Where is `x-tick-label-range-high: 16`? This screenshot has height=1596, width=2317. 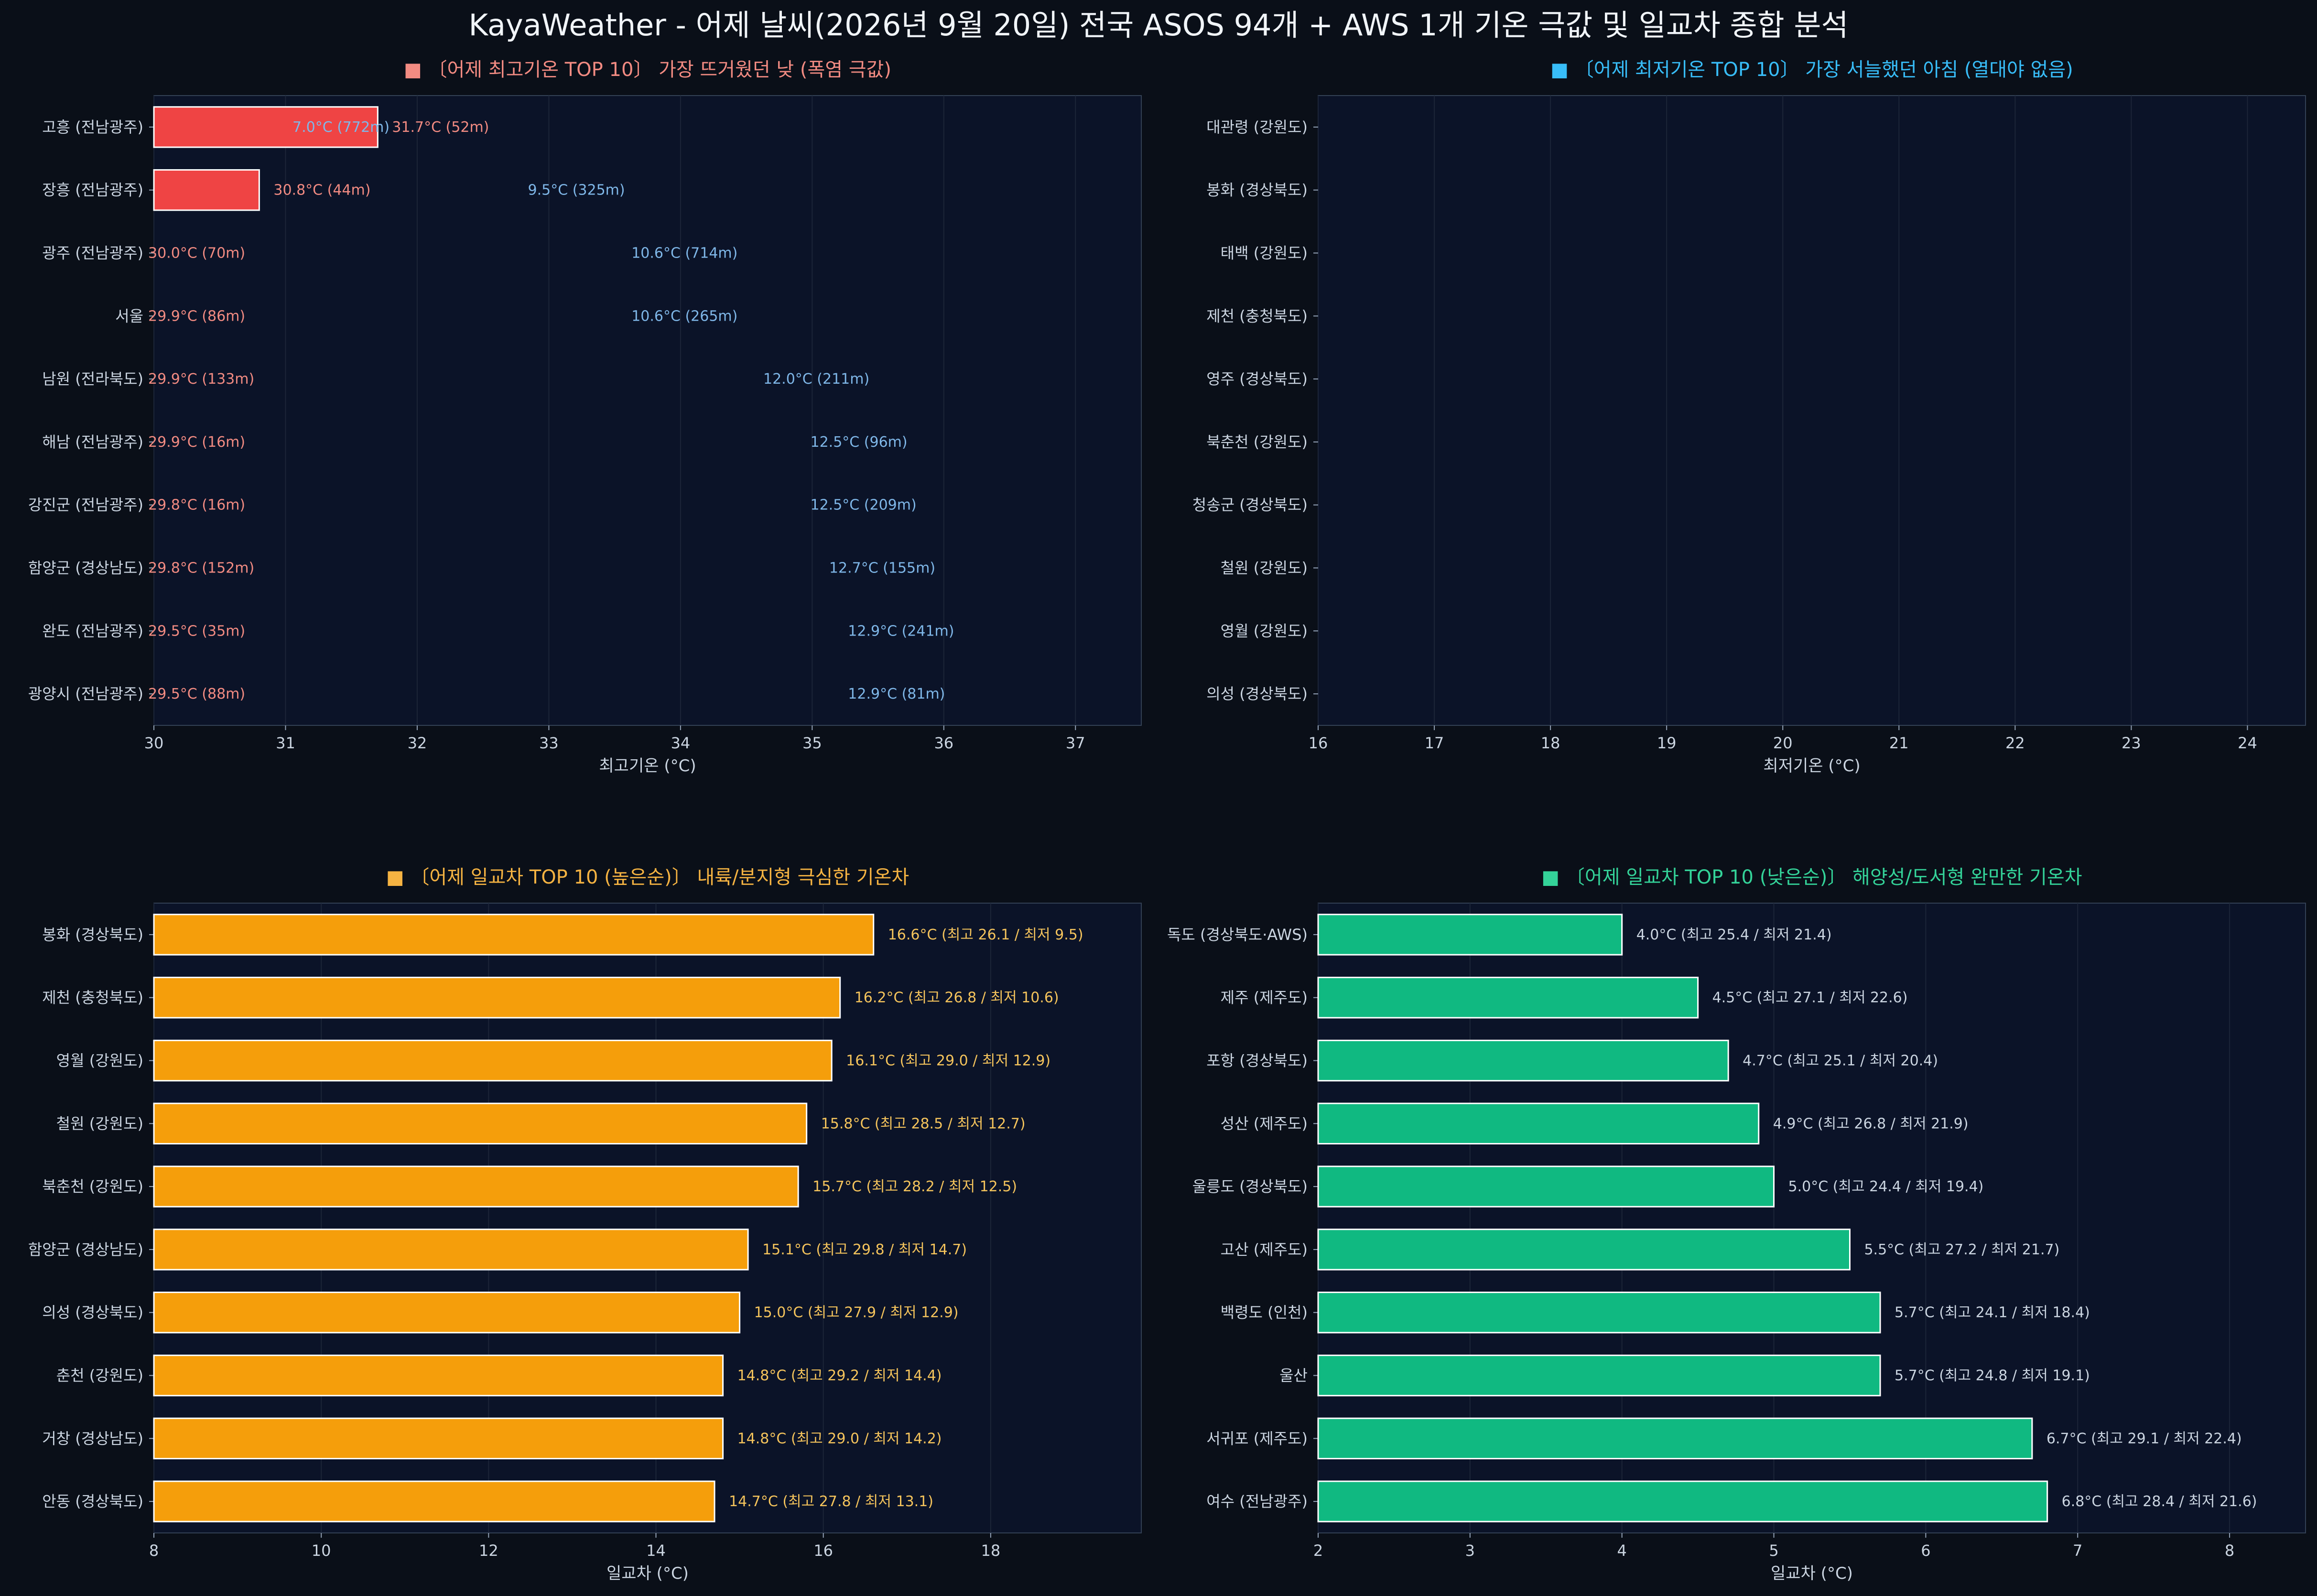 x-tick-label-range-high: 16 is located at coordinates (823, 1551).